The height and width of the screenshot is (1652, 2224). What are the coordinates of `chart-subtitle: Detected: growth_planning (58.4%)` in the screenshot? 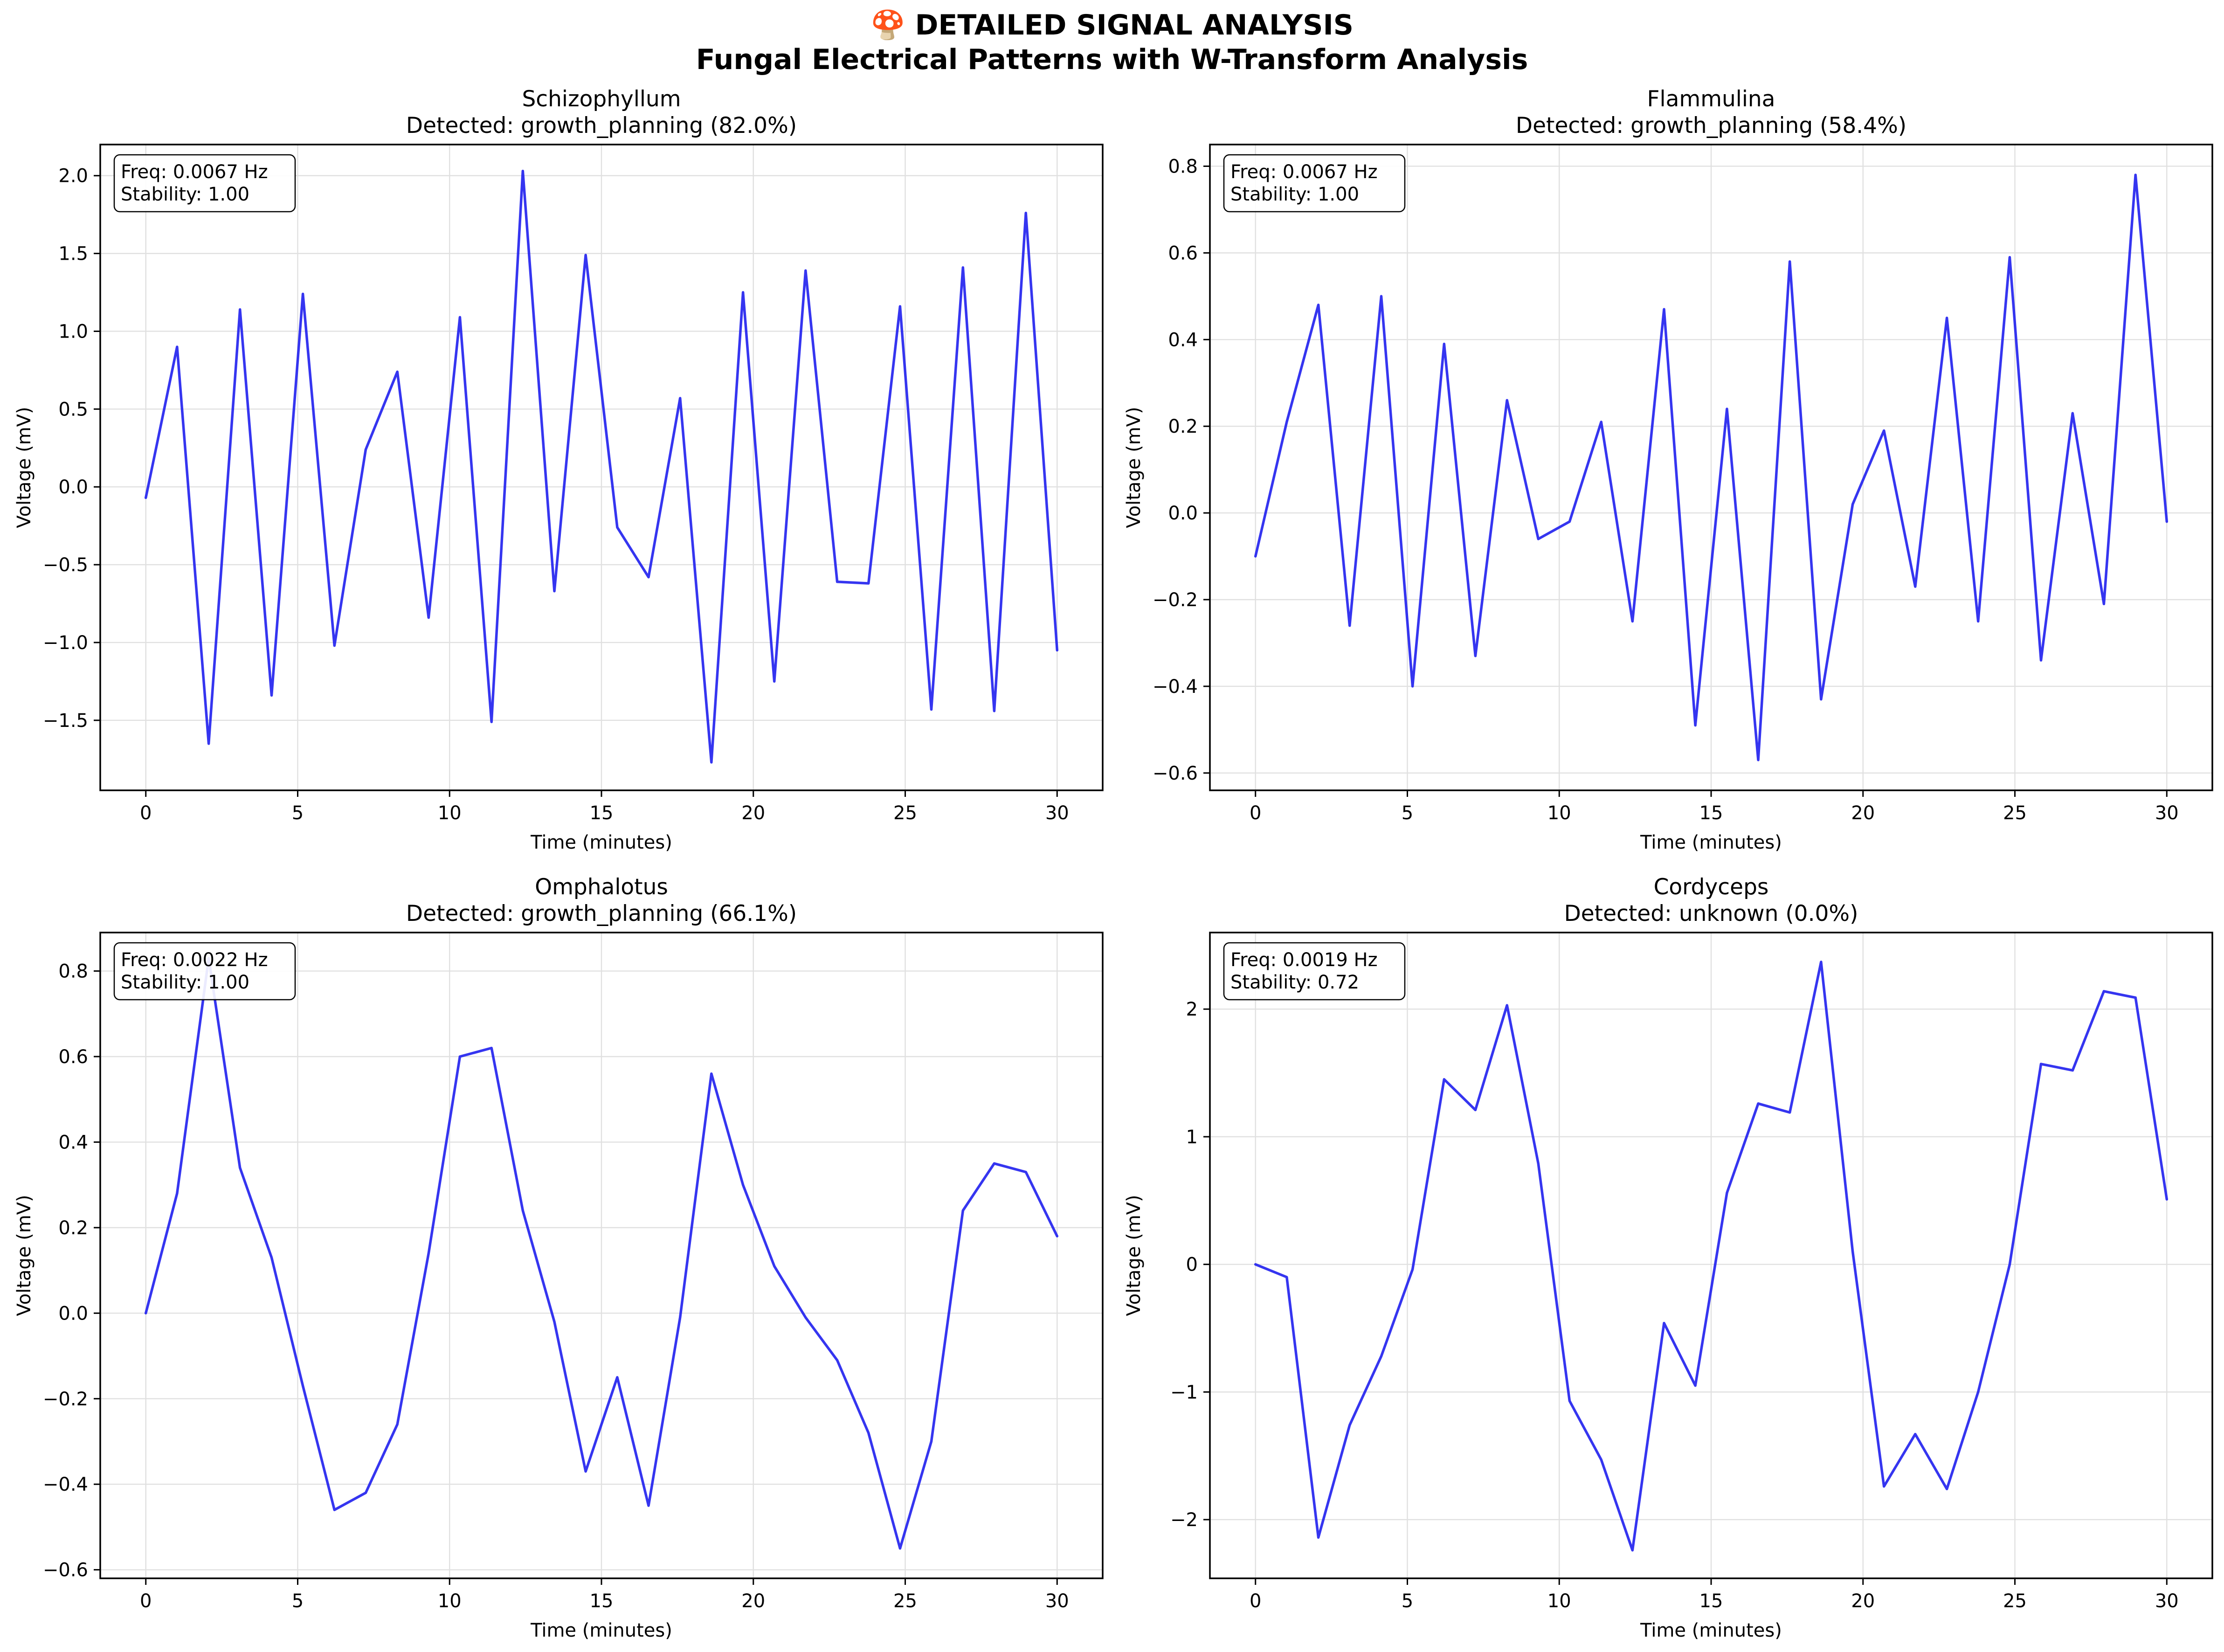 It's located at (1711, 125).